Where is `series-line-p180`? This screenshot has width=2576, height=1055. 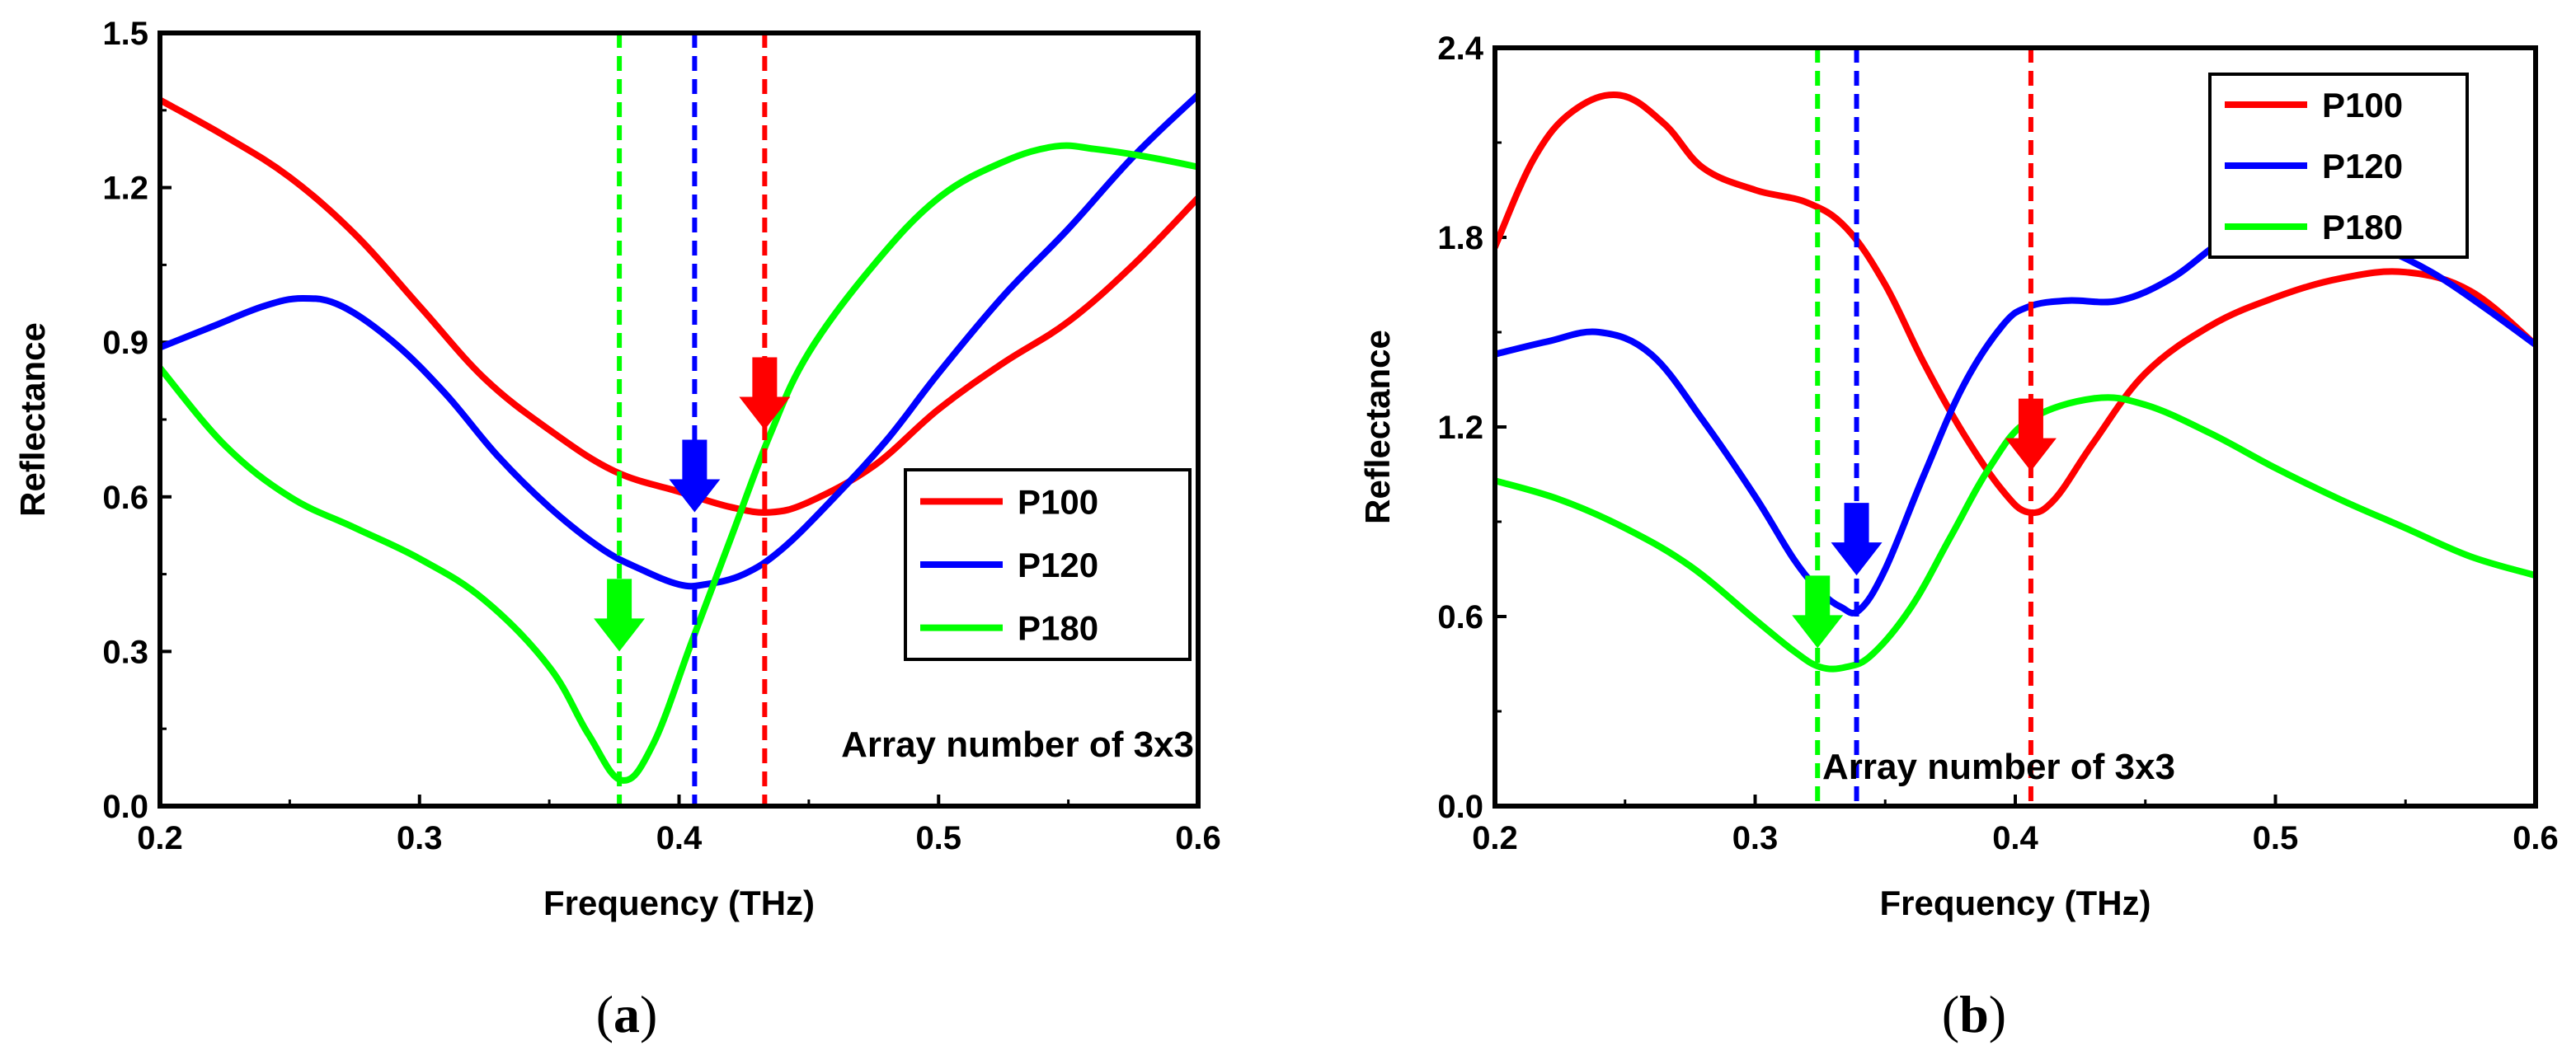 series-line-p180 is located at coordinates (2015, 533).